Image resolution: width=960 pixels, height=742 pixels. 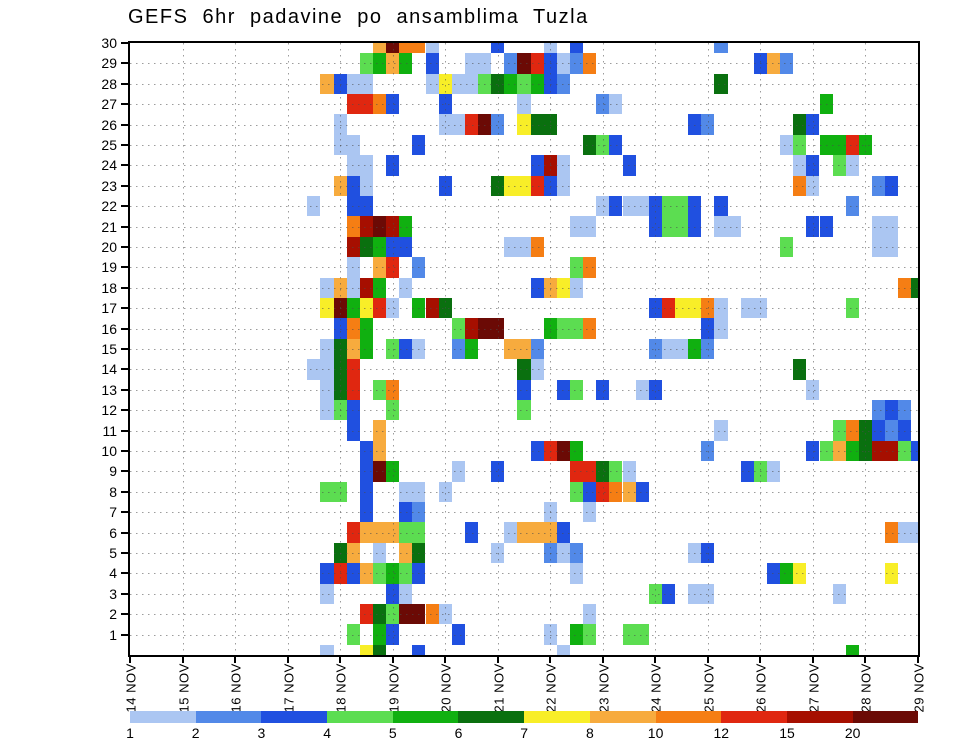 I want to click on y-tick-label: 1, so click(x=113, y=634).